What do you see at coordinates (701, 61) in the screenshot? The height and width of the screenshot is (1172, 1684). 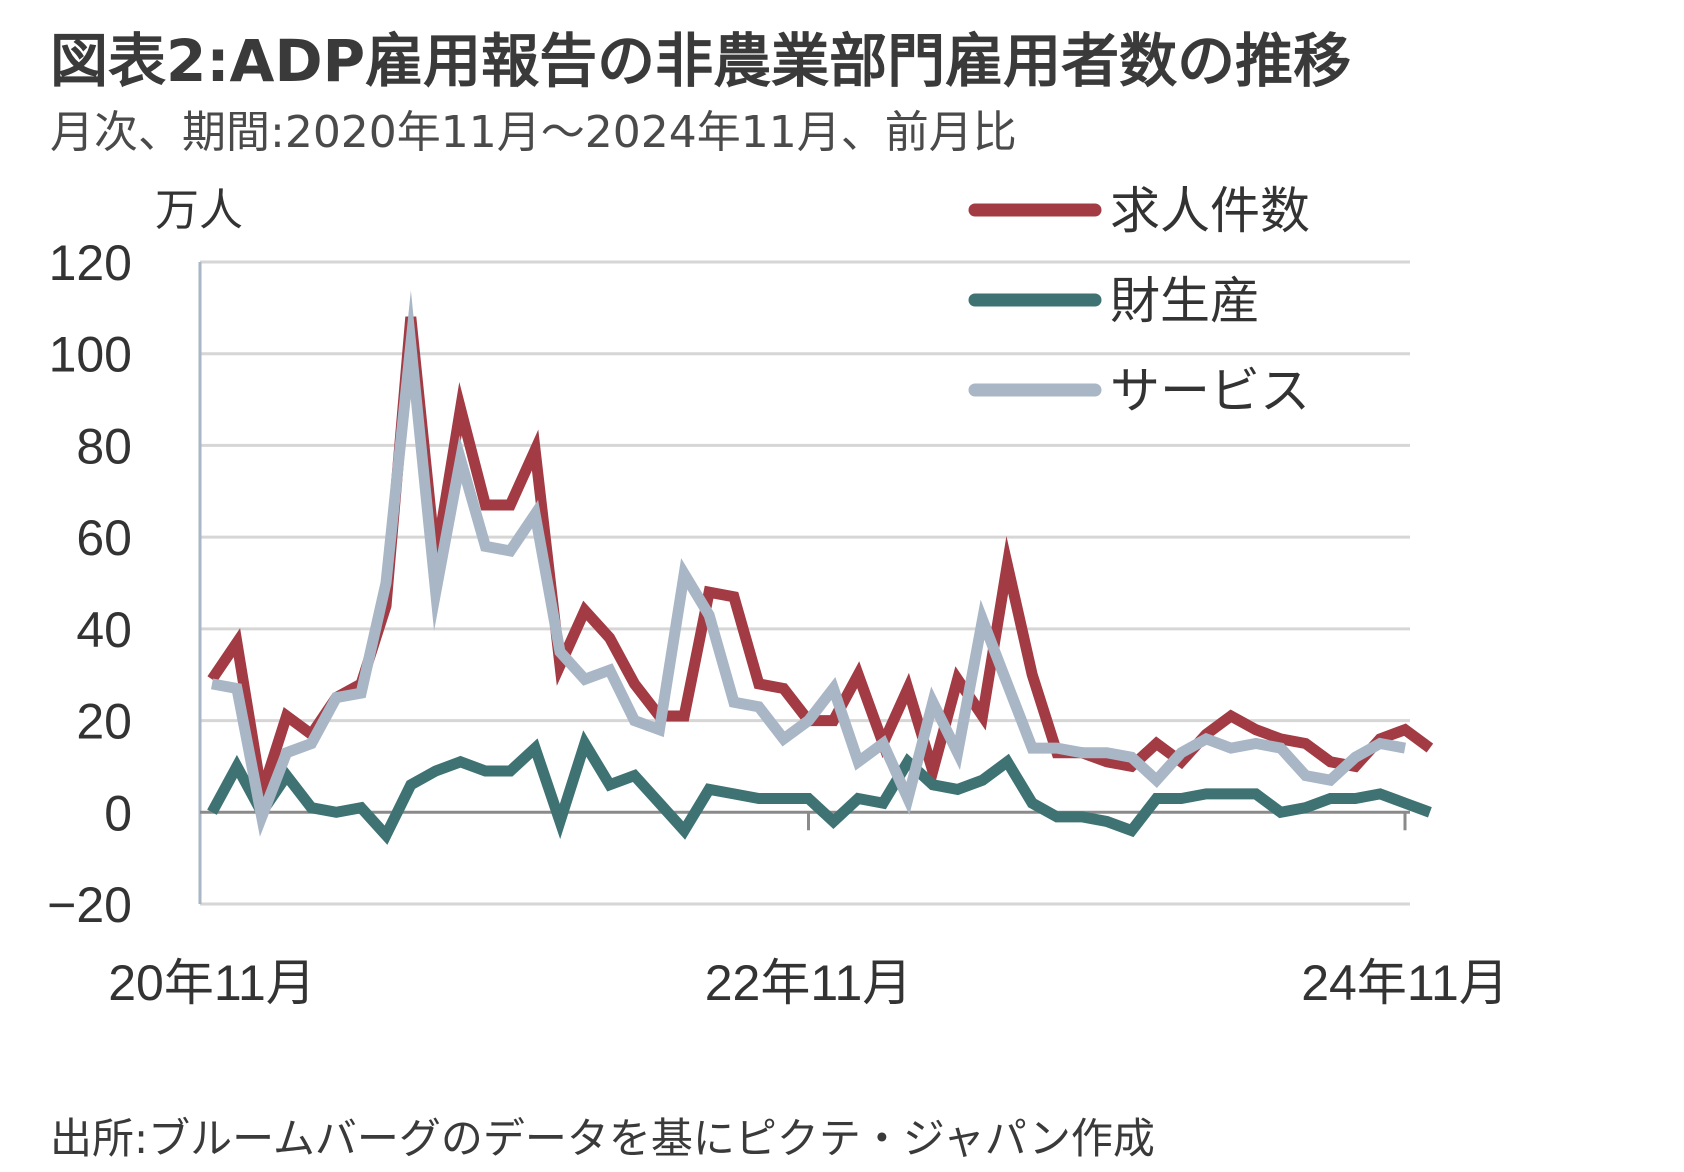 I see `chart-title: 図表2:ADP雇用報告の非農業部門雇用者数の推移` at bounding box center [701, 61].